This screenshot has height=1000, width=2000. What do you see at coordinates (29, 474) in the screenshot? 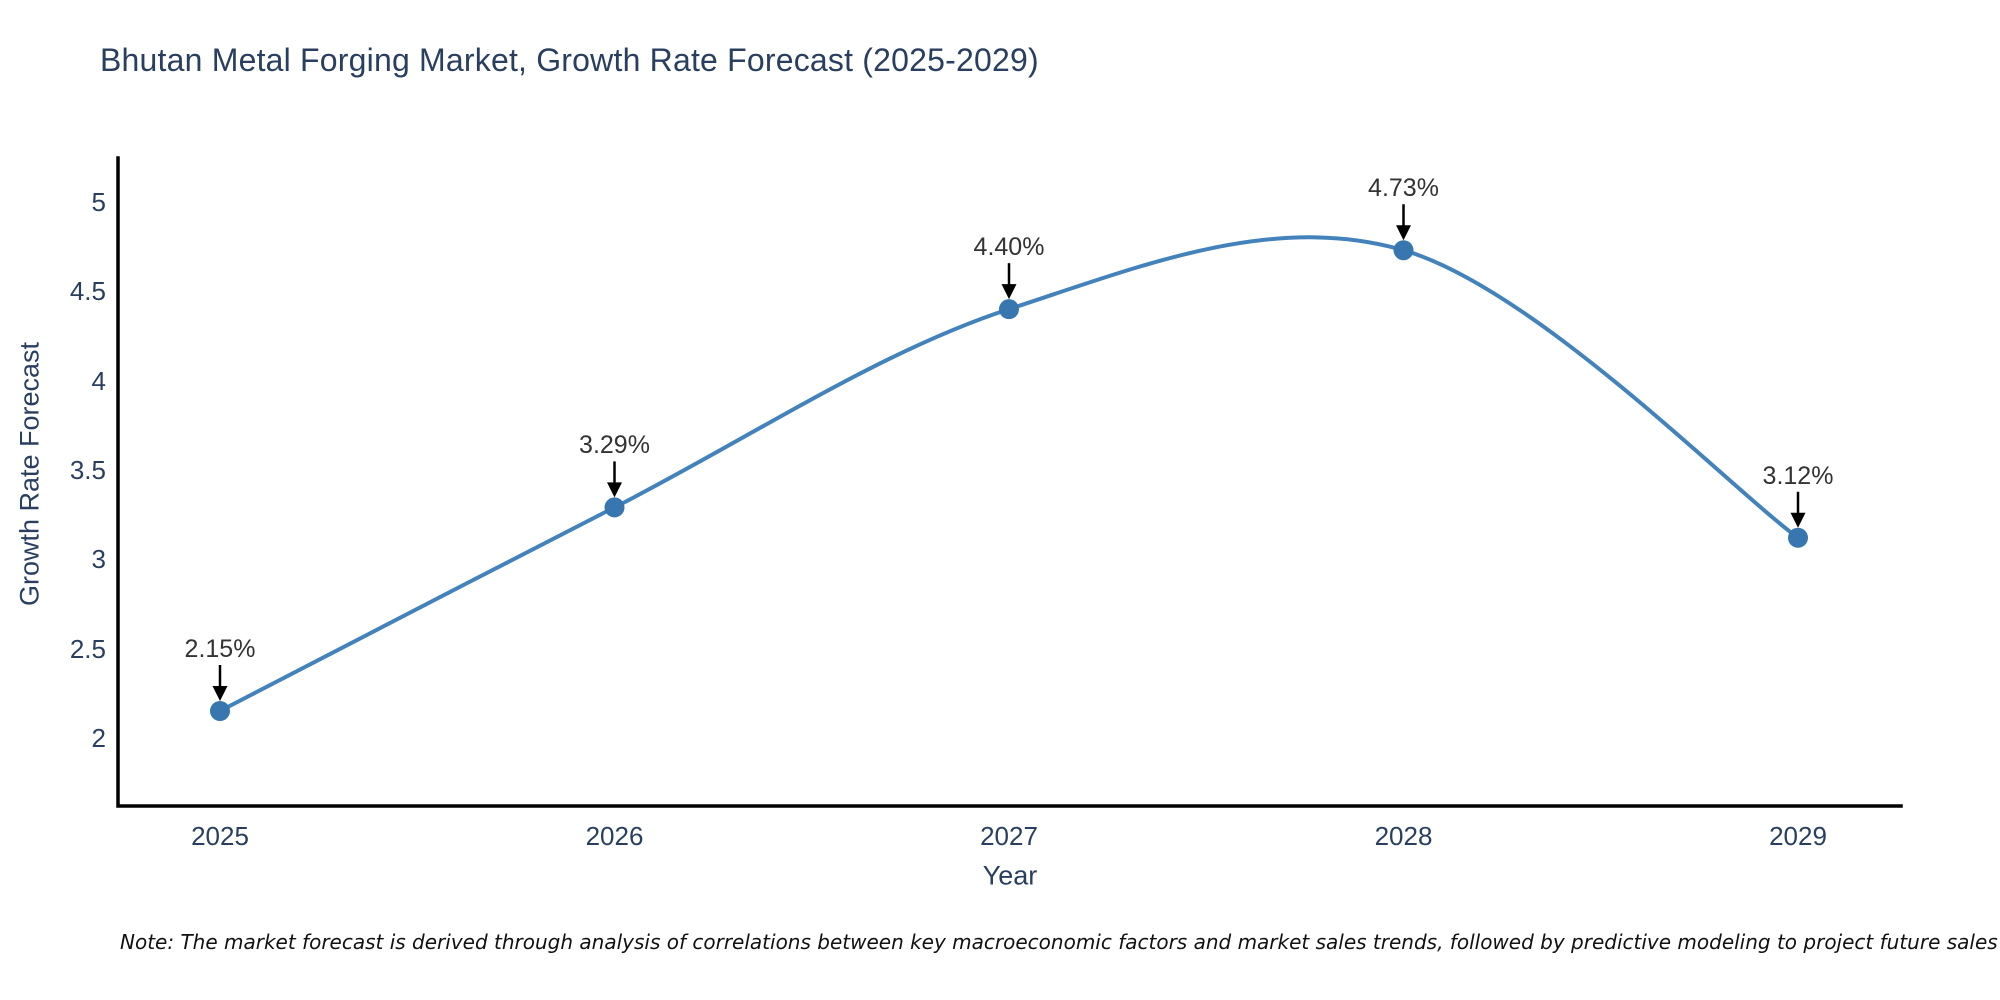
I see `y-axis-title: Growth Rate Forecast` at bounding box center [29, 474].